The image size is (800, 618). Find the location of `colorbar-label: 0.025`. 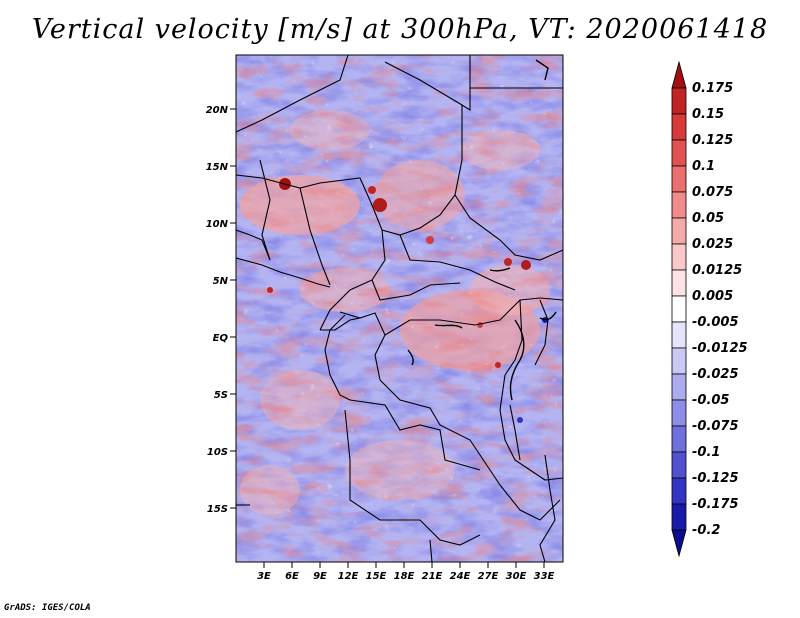

colorbar-label: 0.025 is located at coordinates (712, 244).